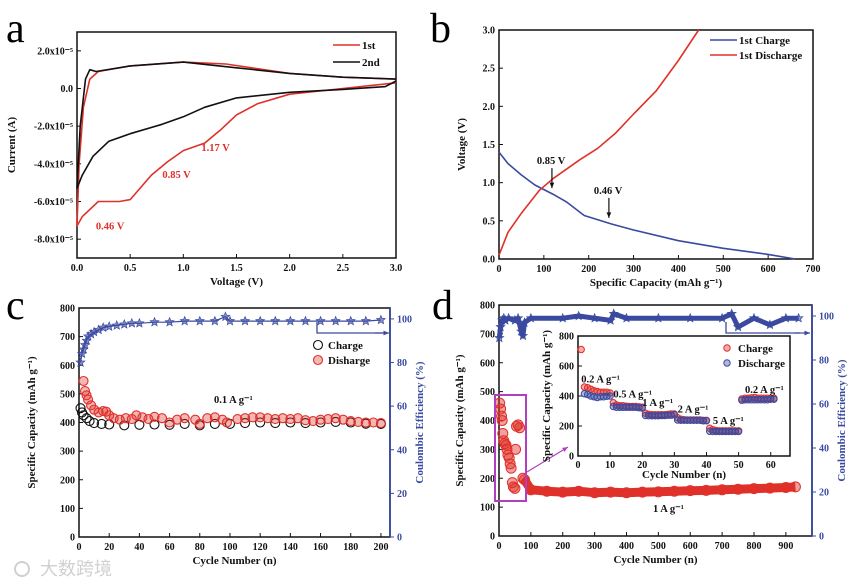  Describe the element at coordinates (402, 450) in the screenshot. I see `y2-tick-label: 40` at that location.